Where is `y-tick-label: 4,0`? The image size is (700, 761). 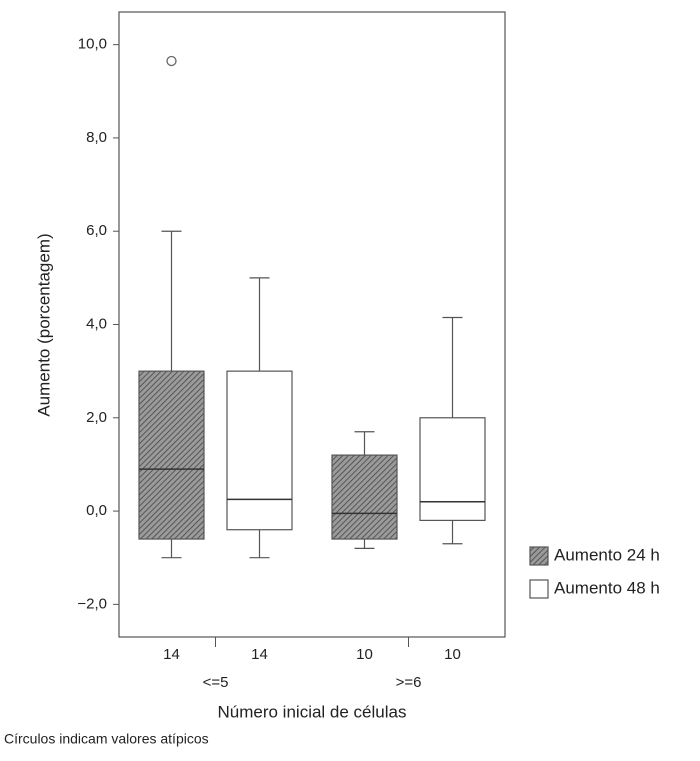
y-tick-label: 4,0 is located at coordinates (96, 323).